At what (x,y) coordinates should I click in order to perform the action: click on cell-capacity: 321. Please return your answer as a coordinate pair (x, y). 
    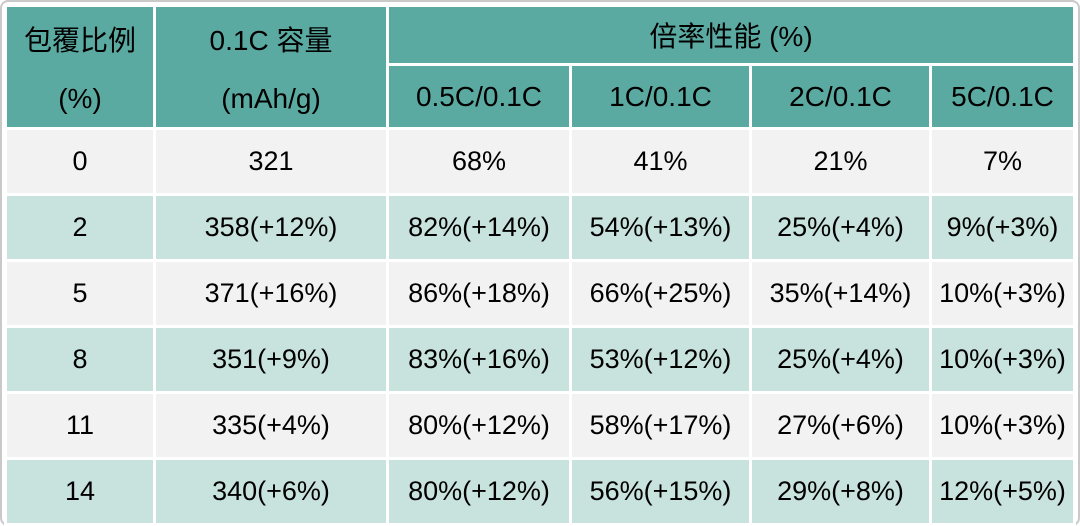
    Looking at the image, I should click on (271, 161).